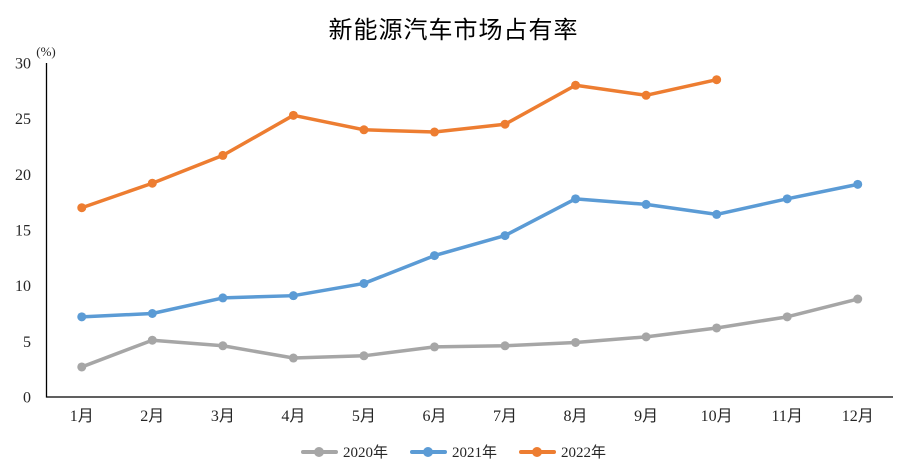 This screenshot has height=468, width=907. Describe the element at coordinates (223, 416) in the screenshot. I see `x-tick-label: 3月` at that location.